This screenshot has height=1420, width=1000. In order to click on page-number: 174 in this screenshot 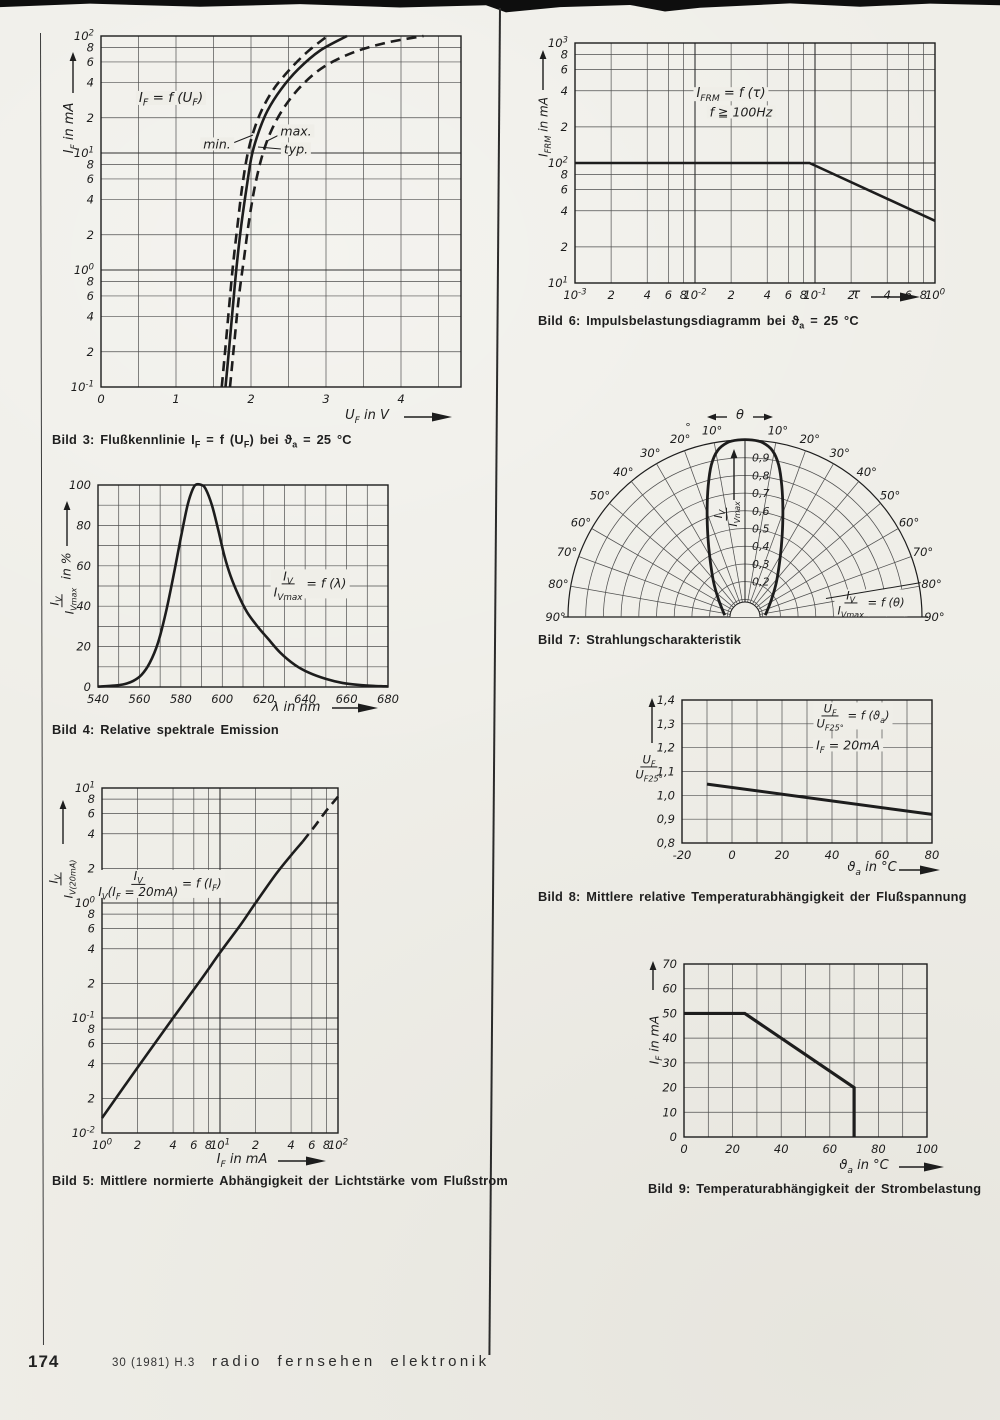, I will do `click(44, 1361)`.